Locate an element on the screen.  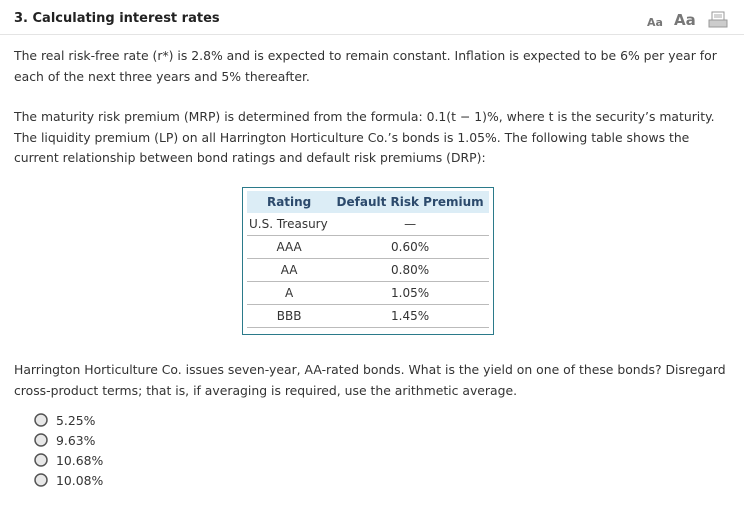
table-cell: BBB is located at coordinates (289, 316).